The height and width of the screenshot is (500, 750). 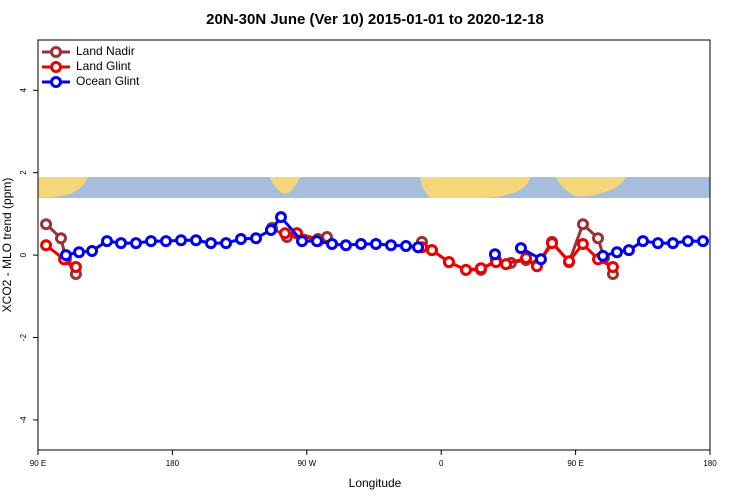 I want to click on x-tick-label: 90 W, so click(x=306, y=463).